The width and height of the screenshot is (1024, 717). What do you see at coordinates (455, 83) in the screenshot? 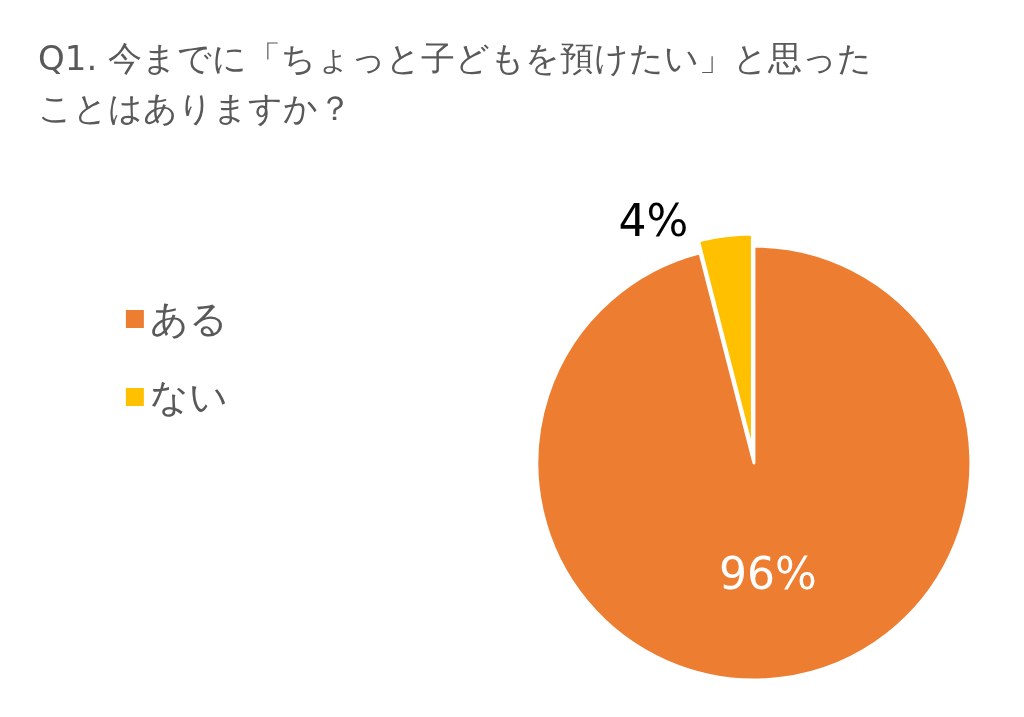
I see `chart-title: Q1. 今までに「ちょっと子どもを預けたい」と思ったことはありますか？` at bounding box center [455, 83].